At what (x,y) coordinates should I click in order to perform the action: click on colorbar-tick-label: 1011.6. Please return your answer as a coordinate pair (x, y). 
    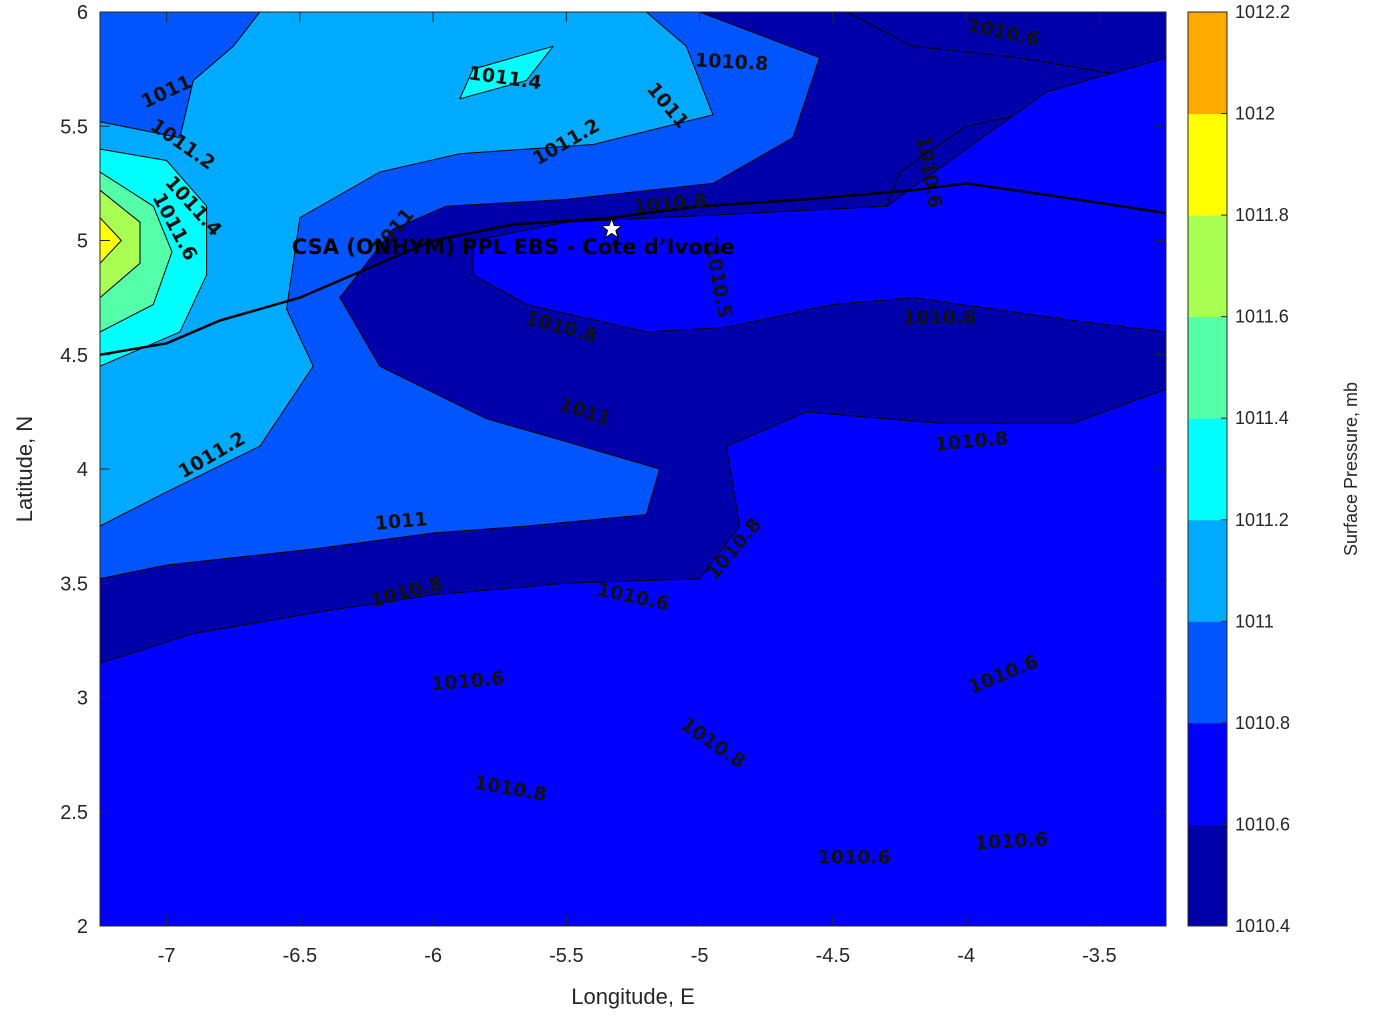
    Looking at the image, I should click on (1262, 317).